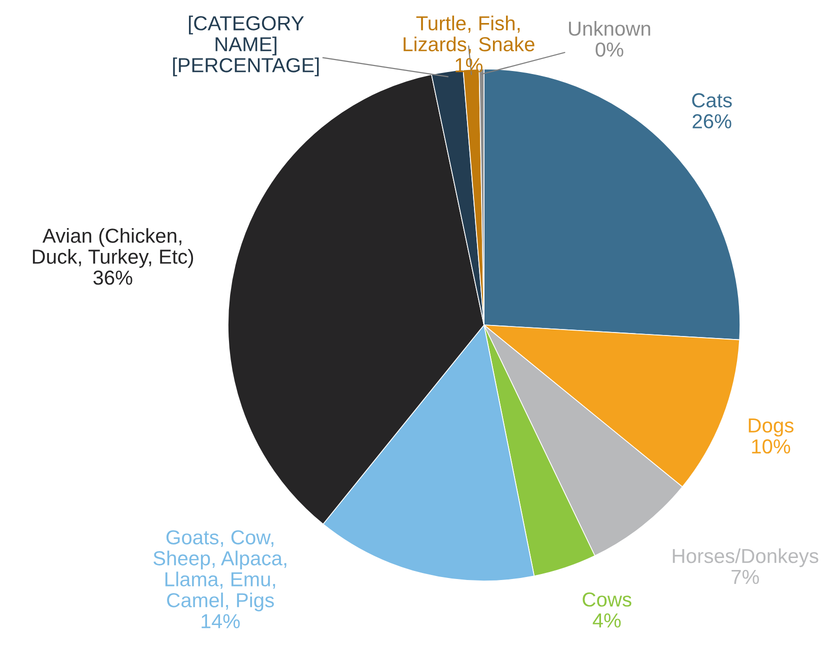  I want to click on data-label: 7%, so click(745, 577).